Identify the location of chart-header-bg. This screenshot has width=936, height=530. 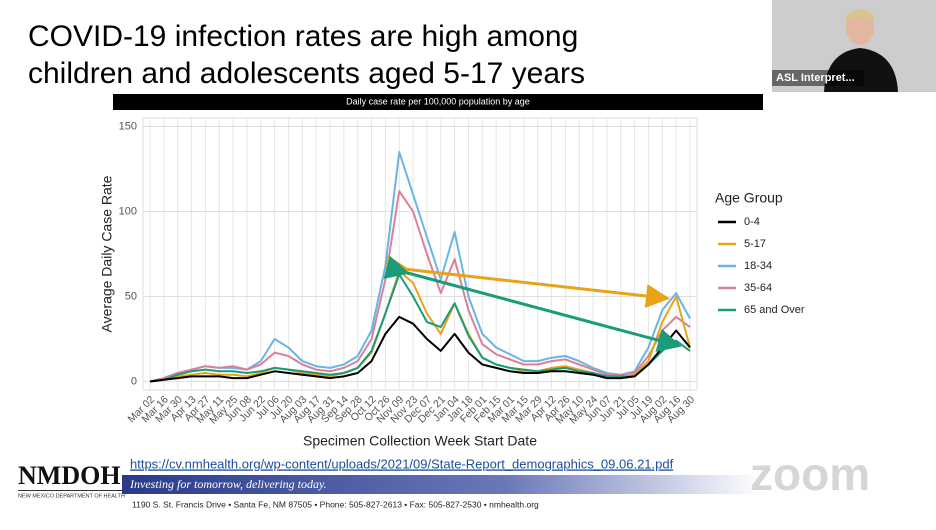
(438, 102).